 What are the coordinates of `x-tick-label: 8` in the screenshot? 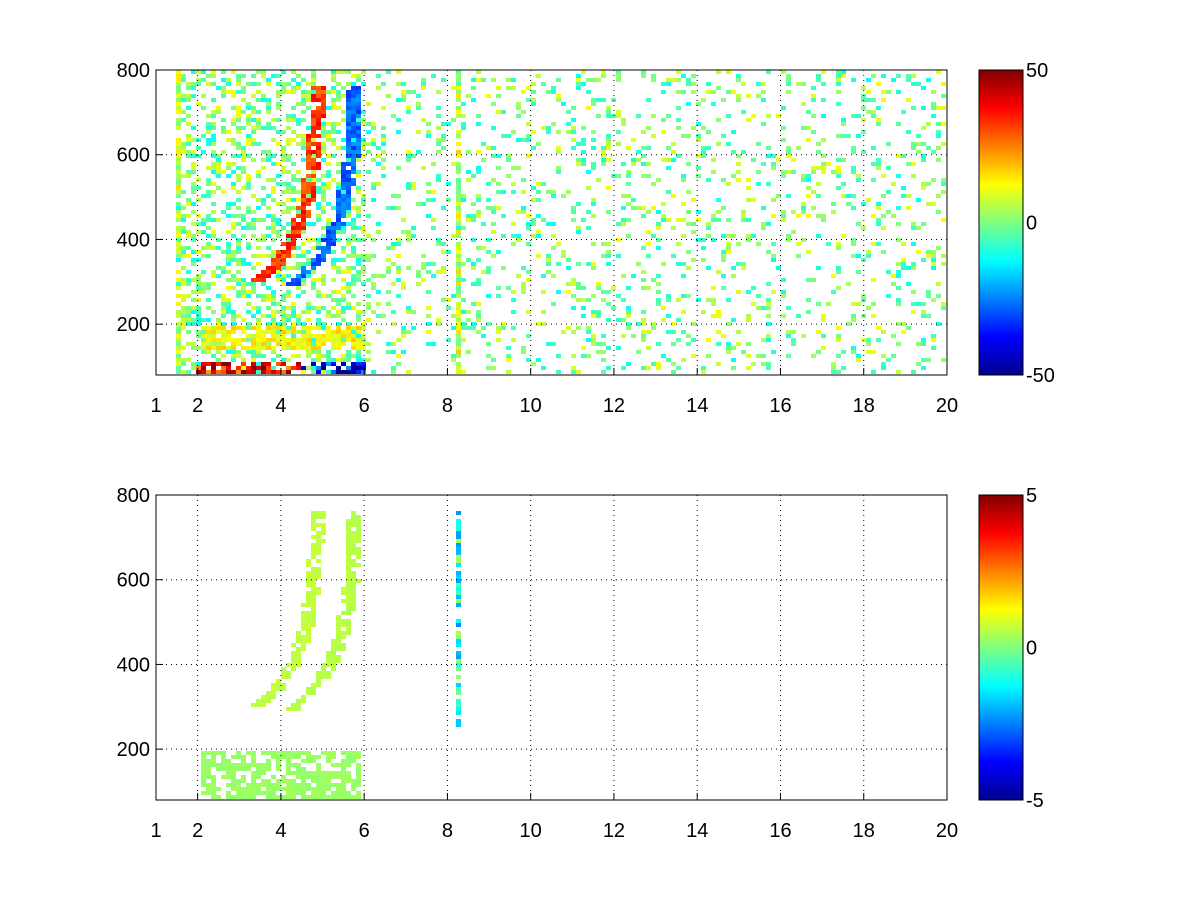 It's located at (447, 406).